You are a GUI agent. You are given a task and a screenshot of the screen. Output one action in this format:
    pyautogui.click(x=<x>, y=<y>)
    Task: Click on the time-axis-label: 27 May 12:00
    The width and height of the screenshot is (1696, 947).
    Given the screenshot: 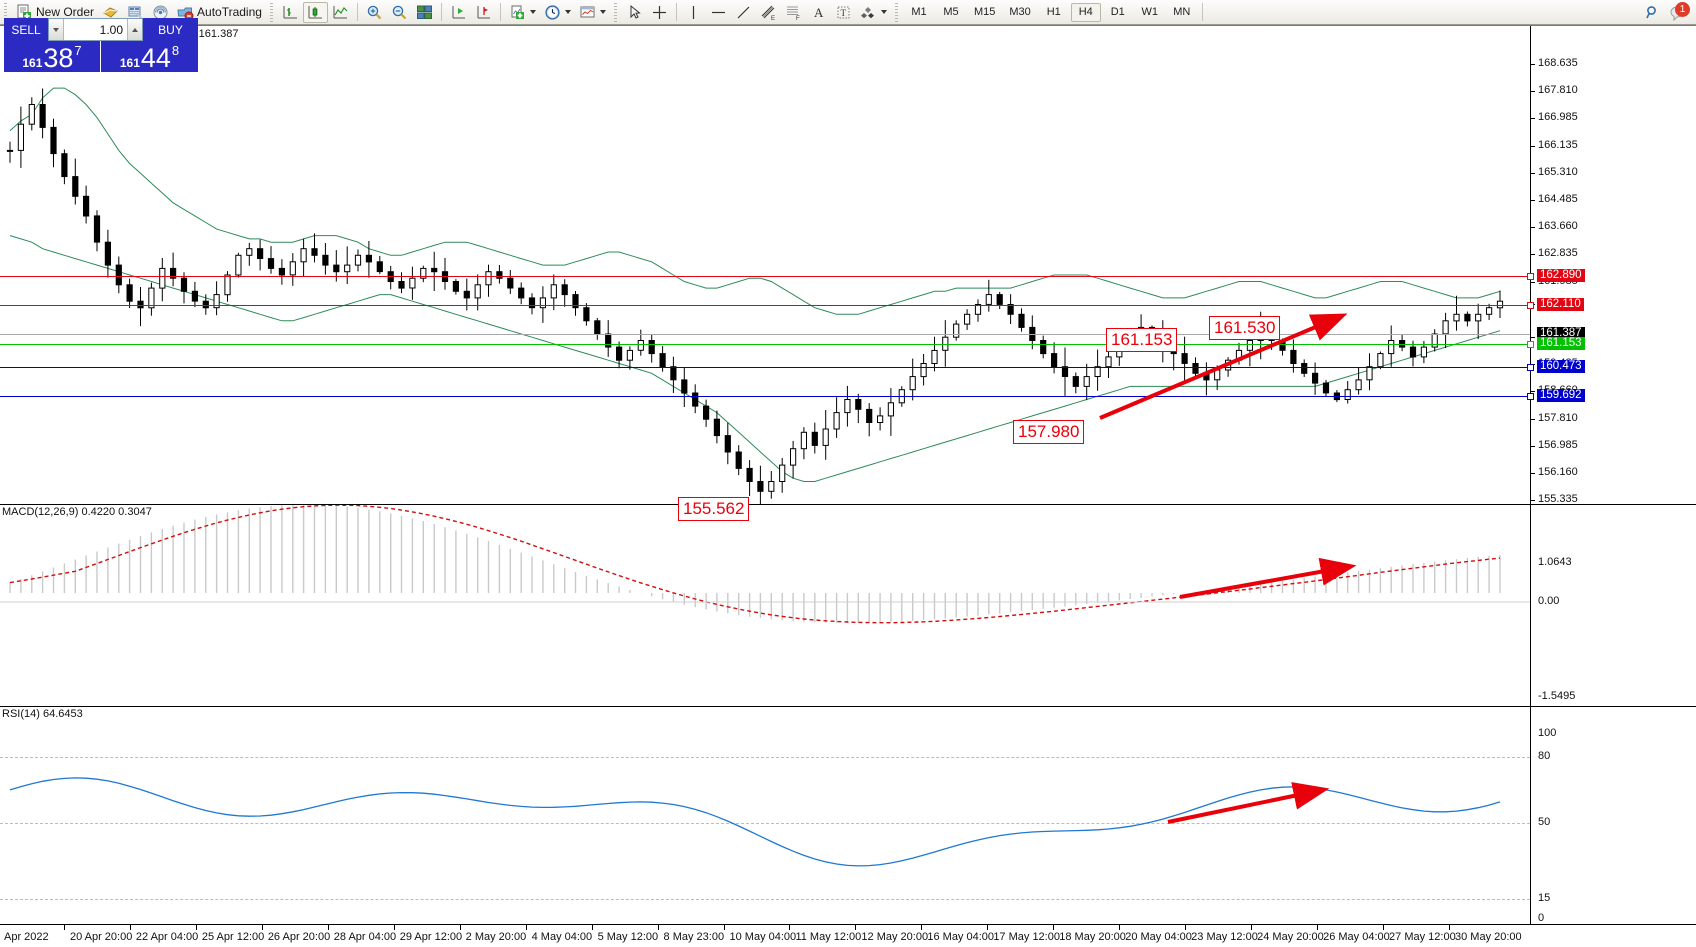 What is the action you would take?
    pyautogui.click(x=1422, y=937)
    